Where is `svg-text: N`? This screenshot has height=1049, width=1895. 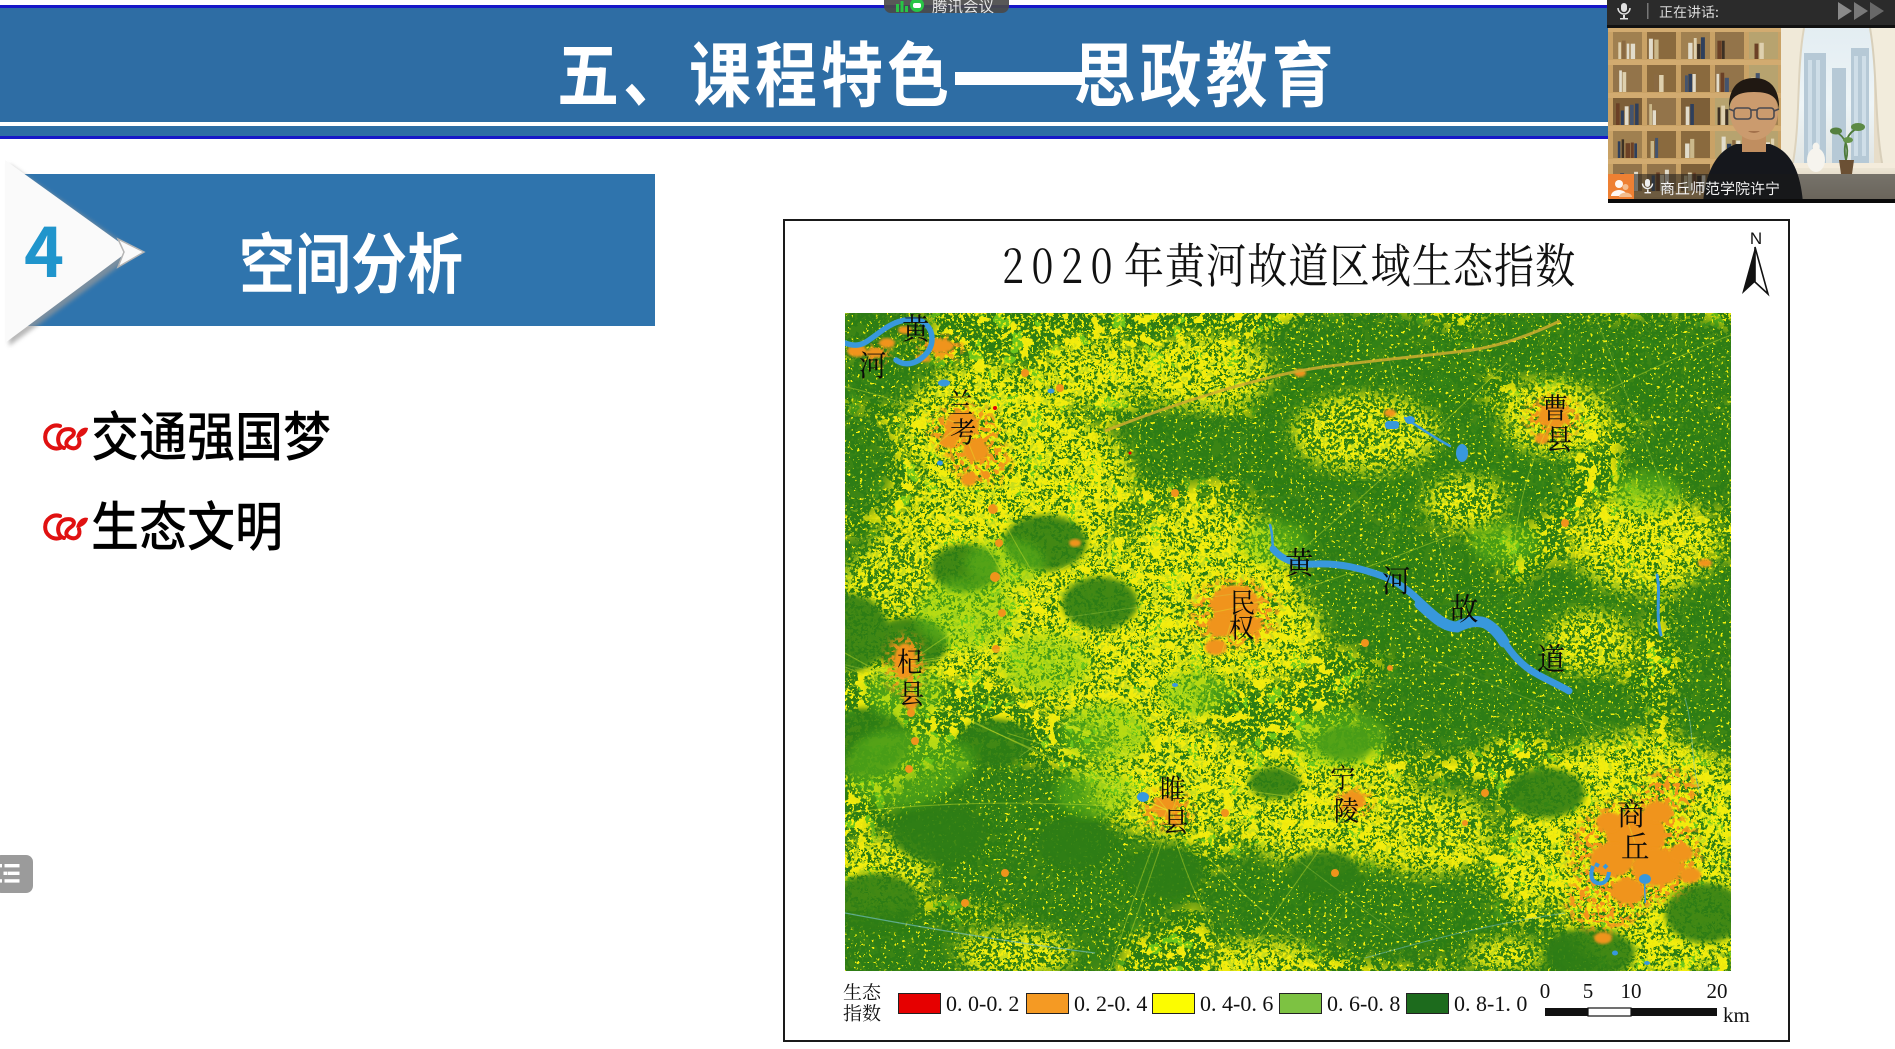
svg-text: N is located at coordinates (1756, 238).